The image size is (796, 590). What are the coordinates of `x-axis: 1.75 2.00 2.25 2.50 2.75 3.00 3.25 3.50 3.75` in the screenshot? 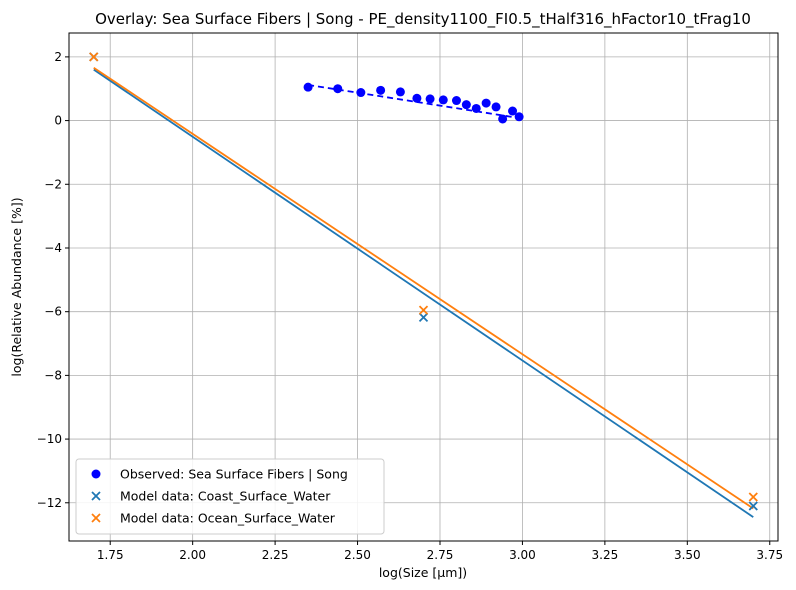 It's located at (440, 551).